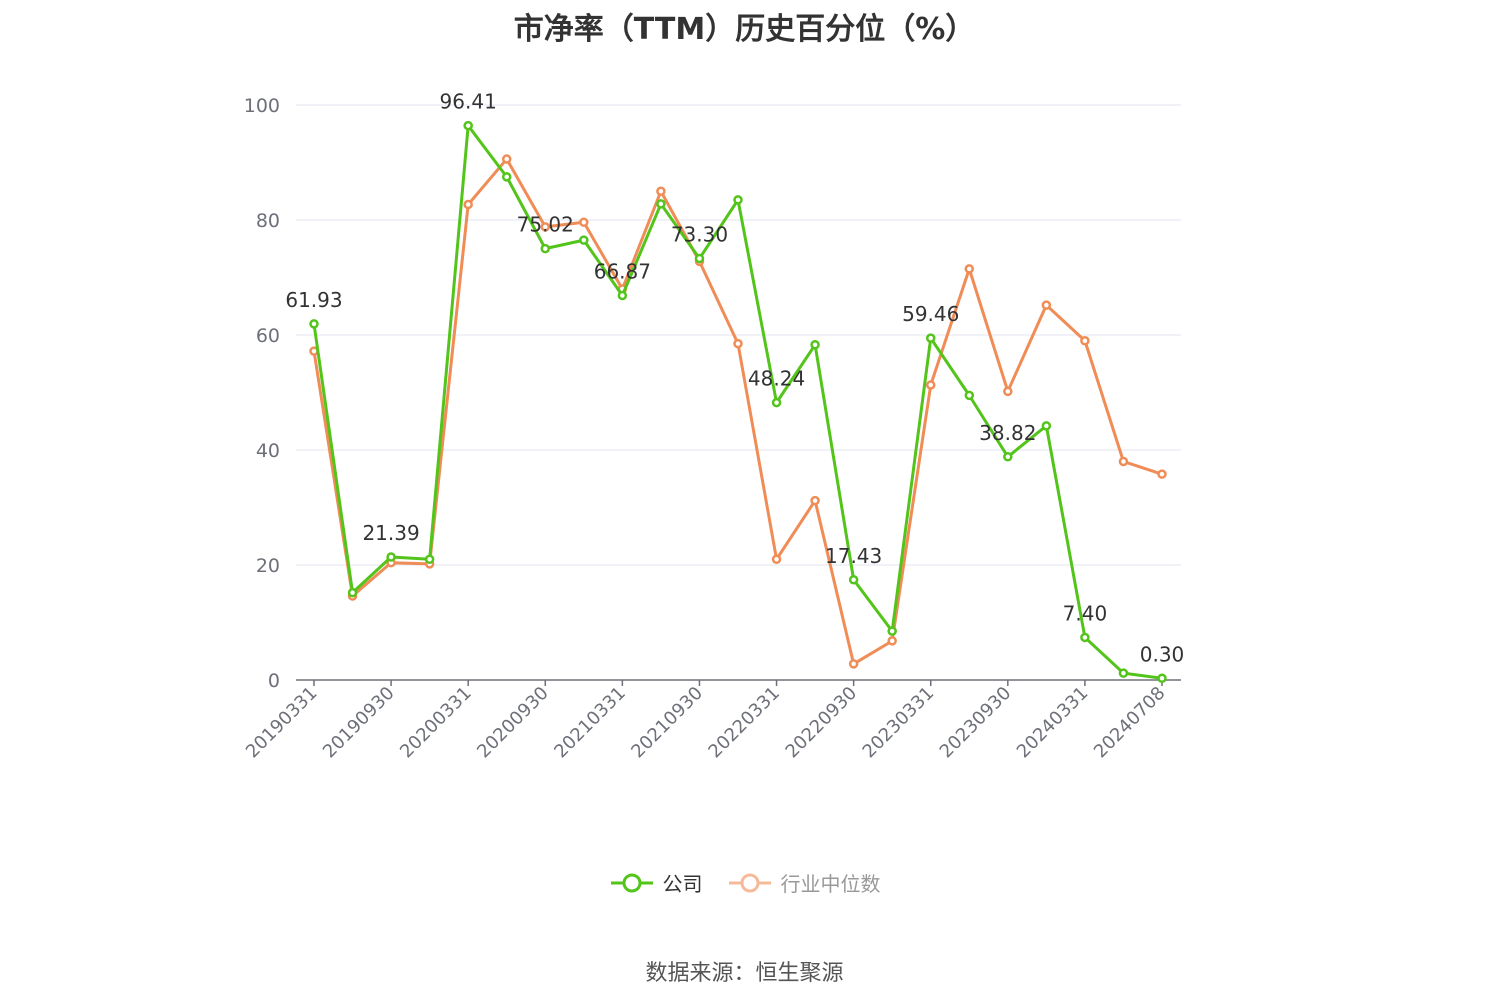  Describe the element at coordinates (1007, 433) in the screenshot. I see `data-label: 38.82` at that location.